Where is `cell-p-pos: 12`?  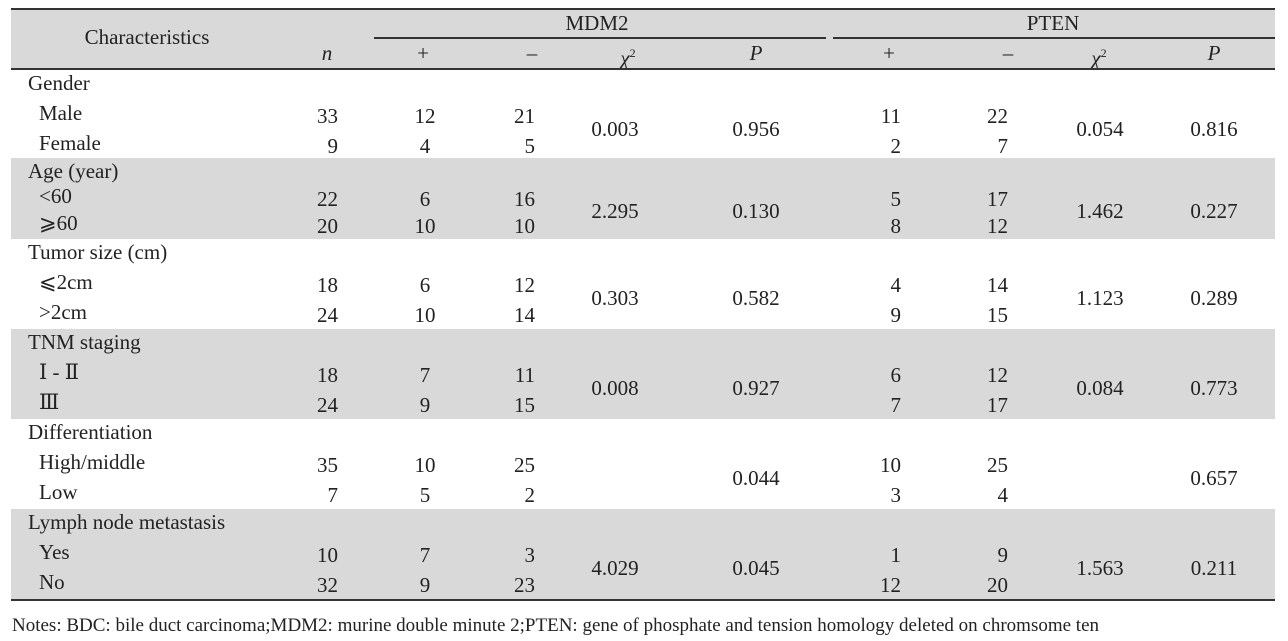 cell-p-pos: 12 is located at coordinates (890, 585).